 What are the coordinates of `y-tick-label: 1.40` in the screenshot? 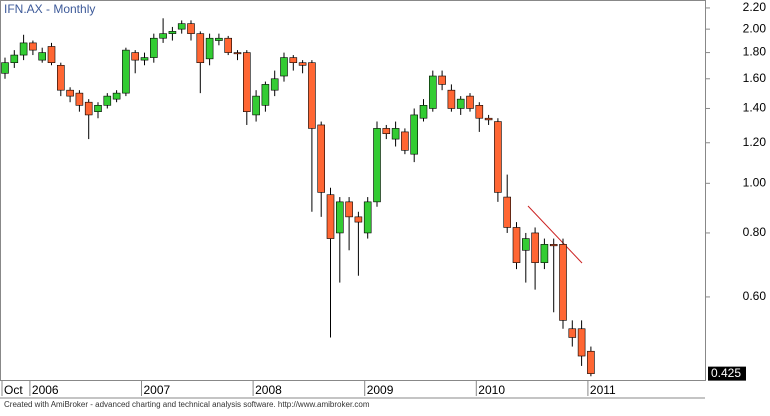 It's located at (755, 108).